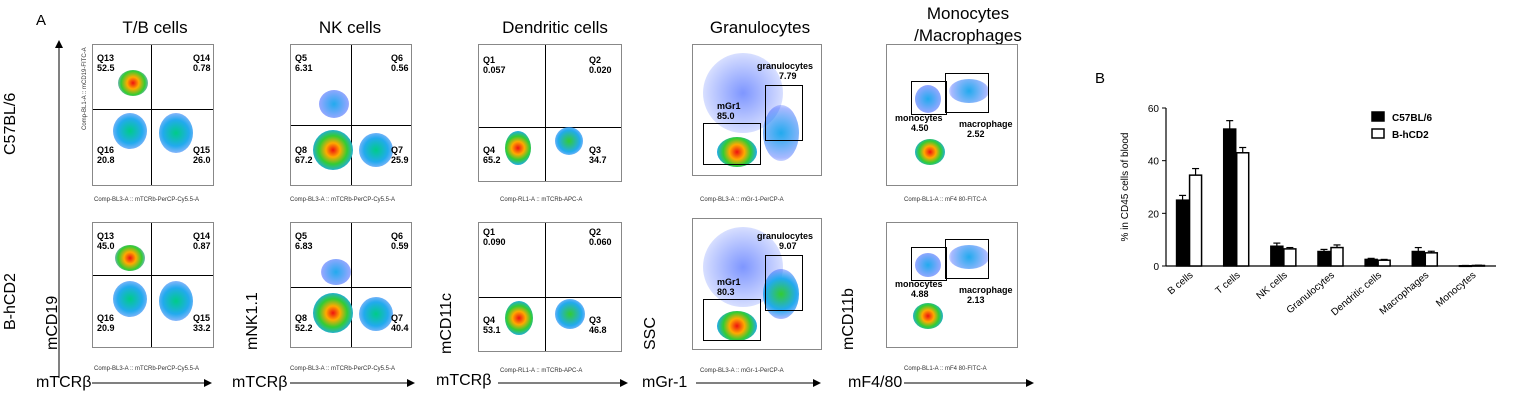 The image size is (1521, 404). I want to click on tb-x-arrow, so click(152, 383).